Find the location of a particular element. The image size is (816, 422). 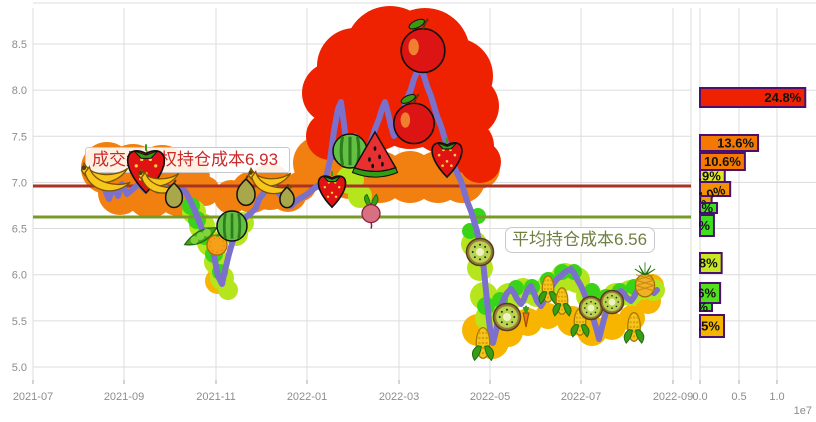

y-axis-tick-label: 6.0 is located at coordinates (19, 276).